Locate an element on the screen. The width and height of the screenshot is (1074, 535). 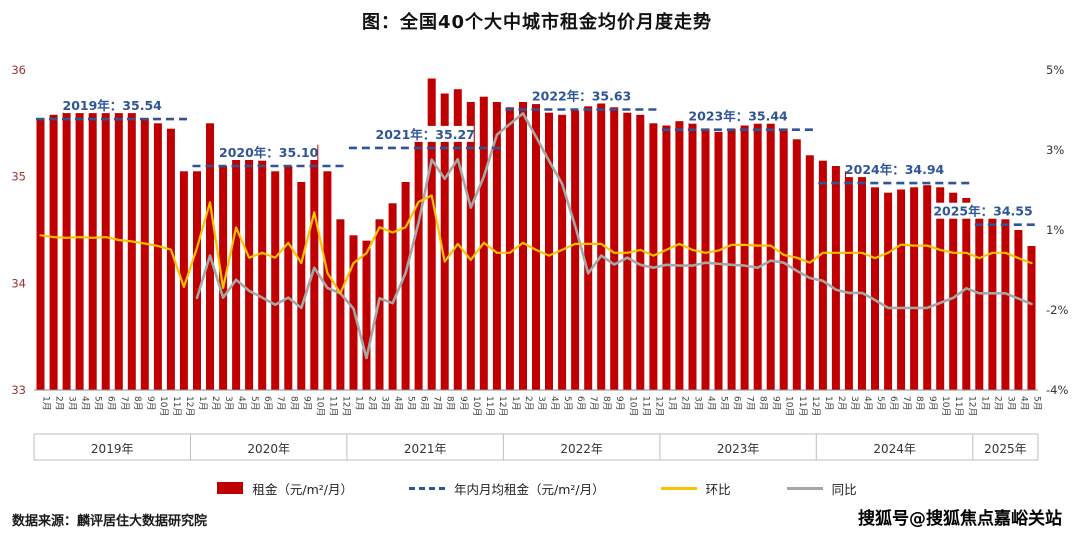
legend-yoy-label: 同比 is located at coordinates (844, 489).